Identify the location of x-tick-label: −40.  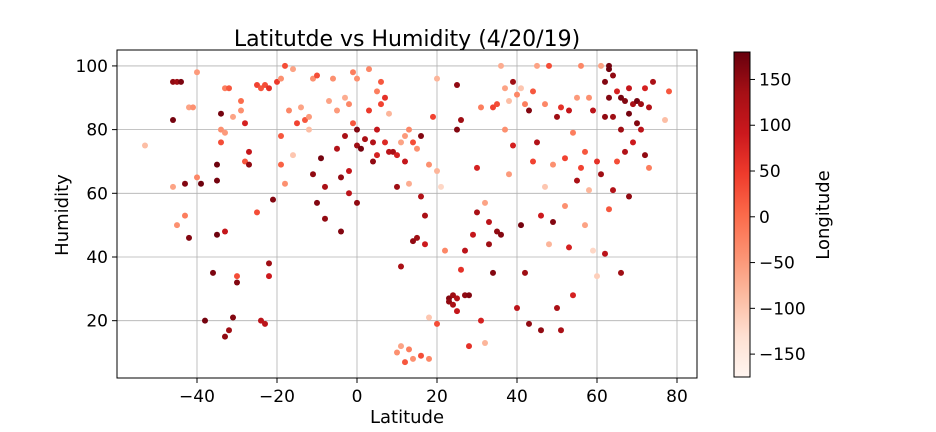
(197, 397).